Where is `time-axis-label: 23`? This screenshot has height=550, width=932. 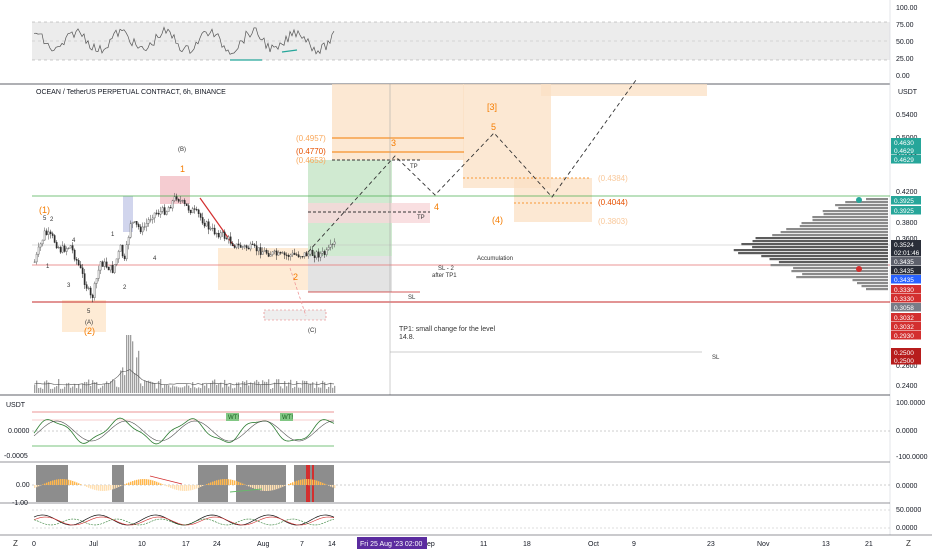 time-axis-label: 23 is located at coordinates (711, 544).